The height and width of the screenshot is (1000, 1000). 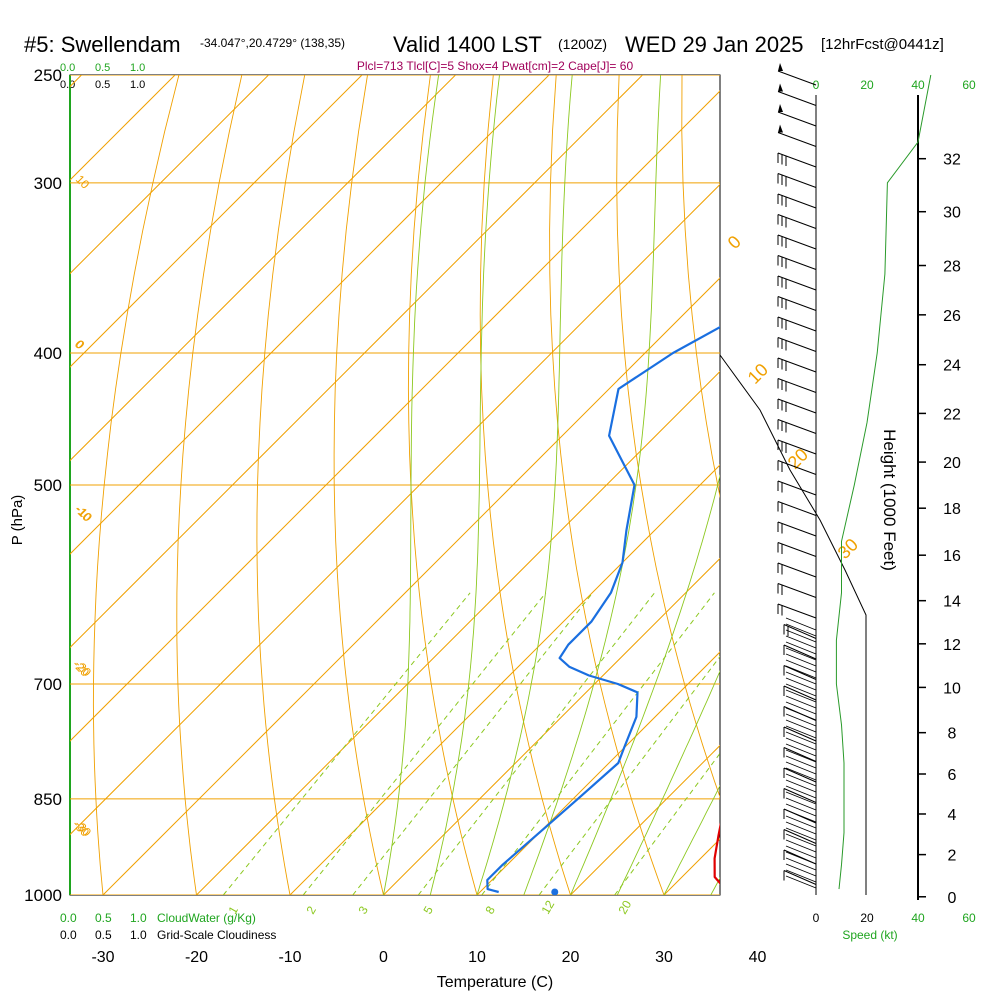 I want to click on height-tick-label: 28, so click(x=952, y=267).